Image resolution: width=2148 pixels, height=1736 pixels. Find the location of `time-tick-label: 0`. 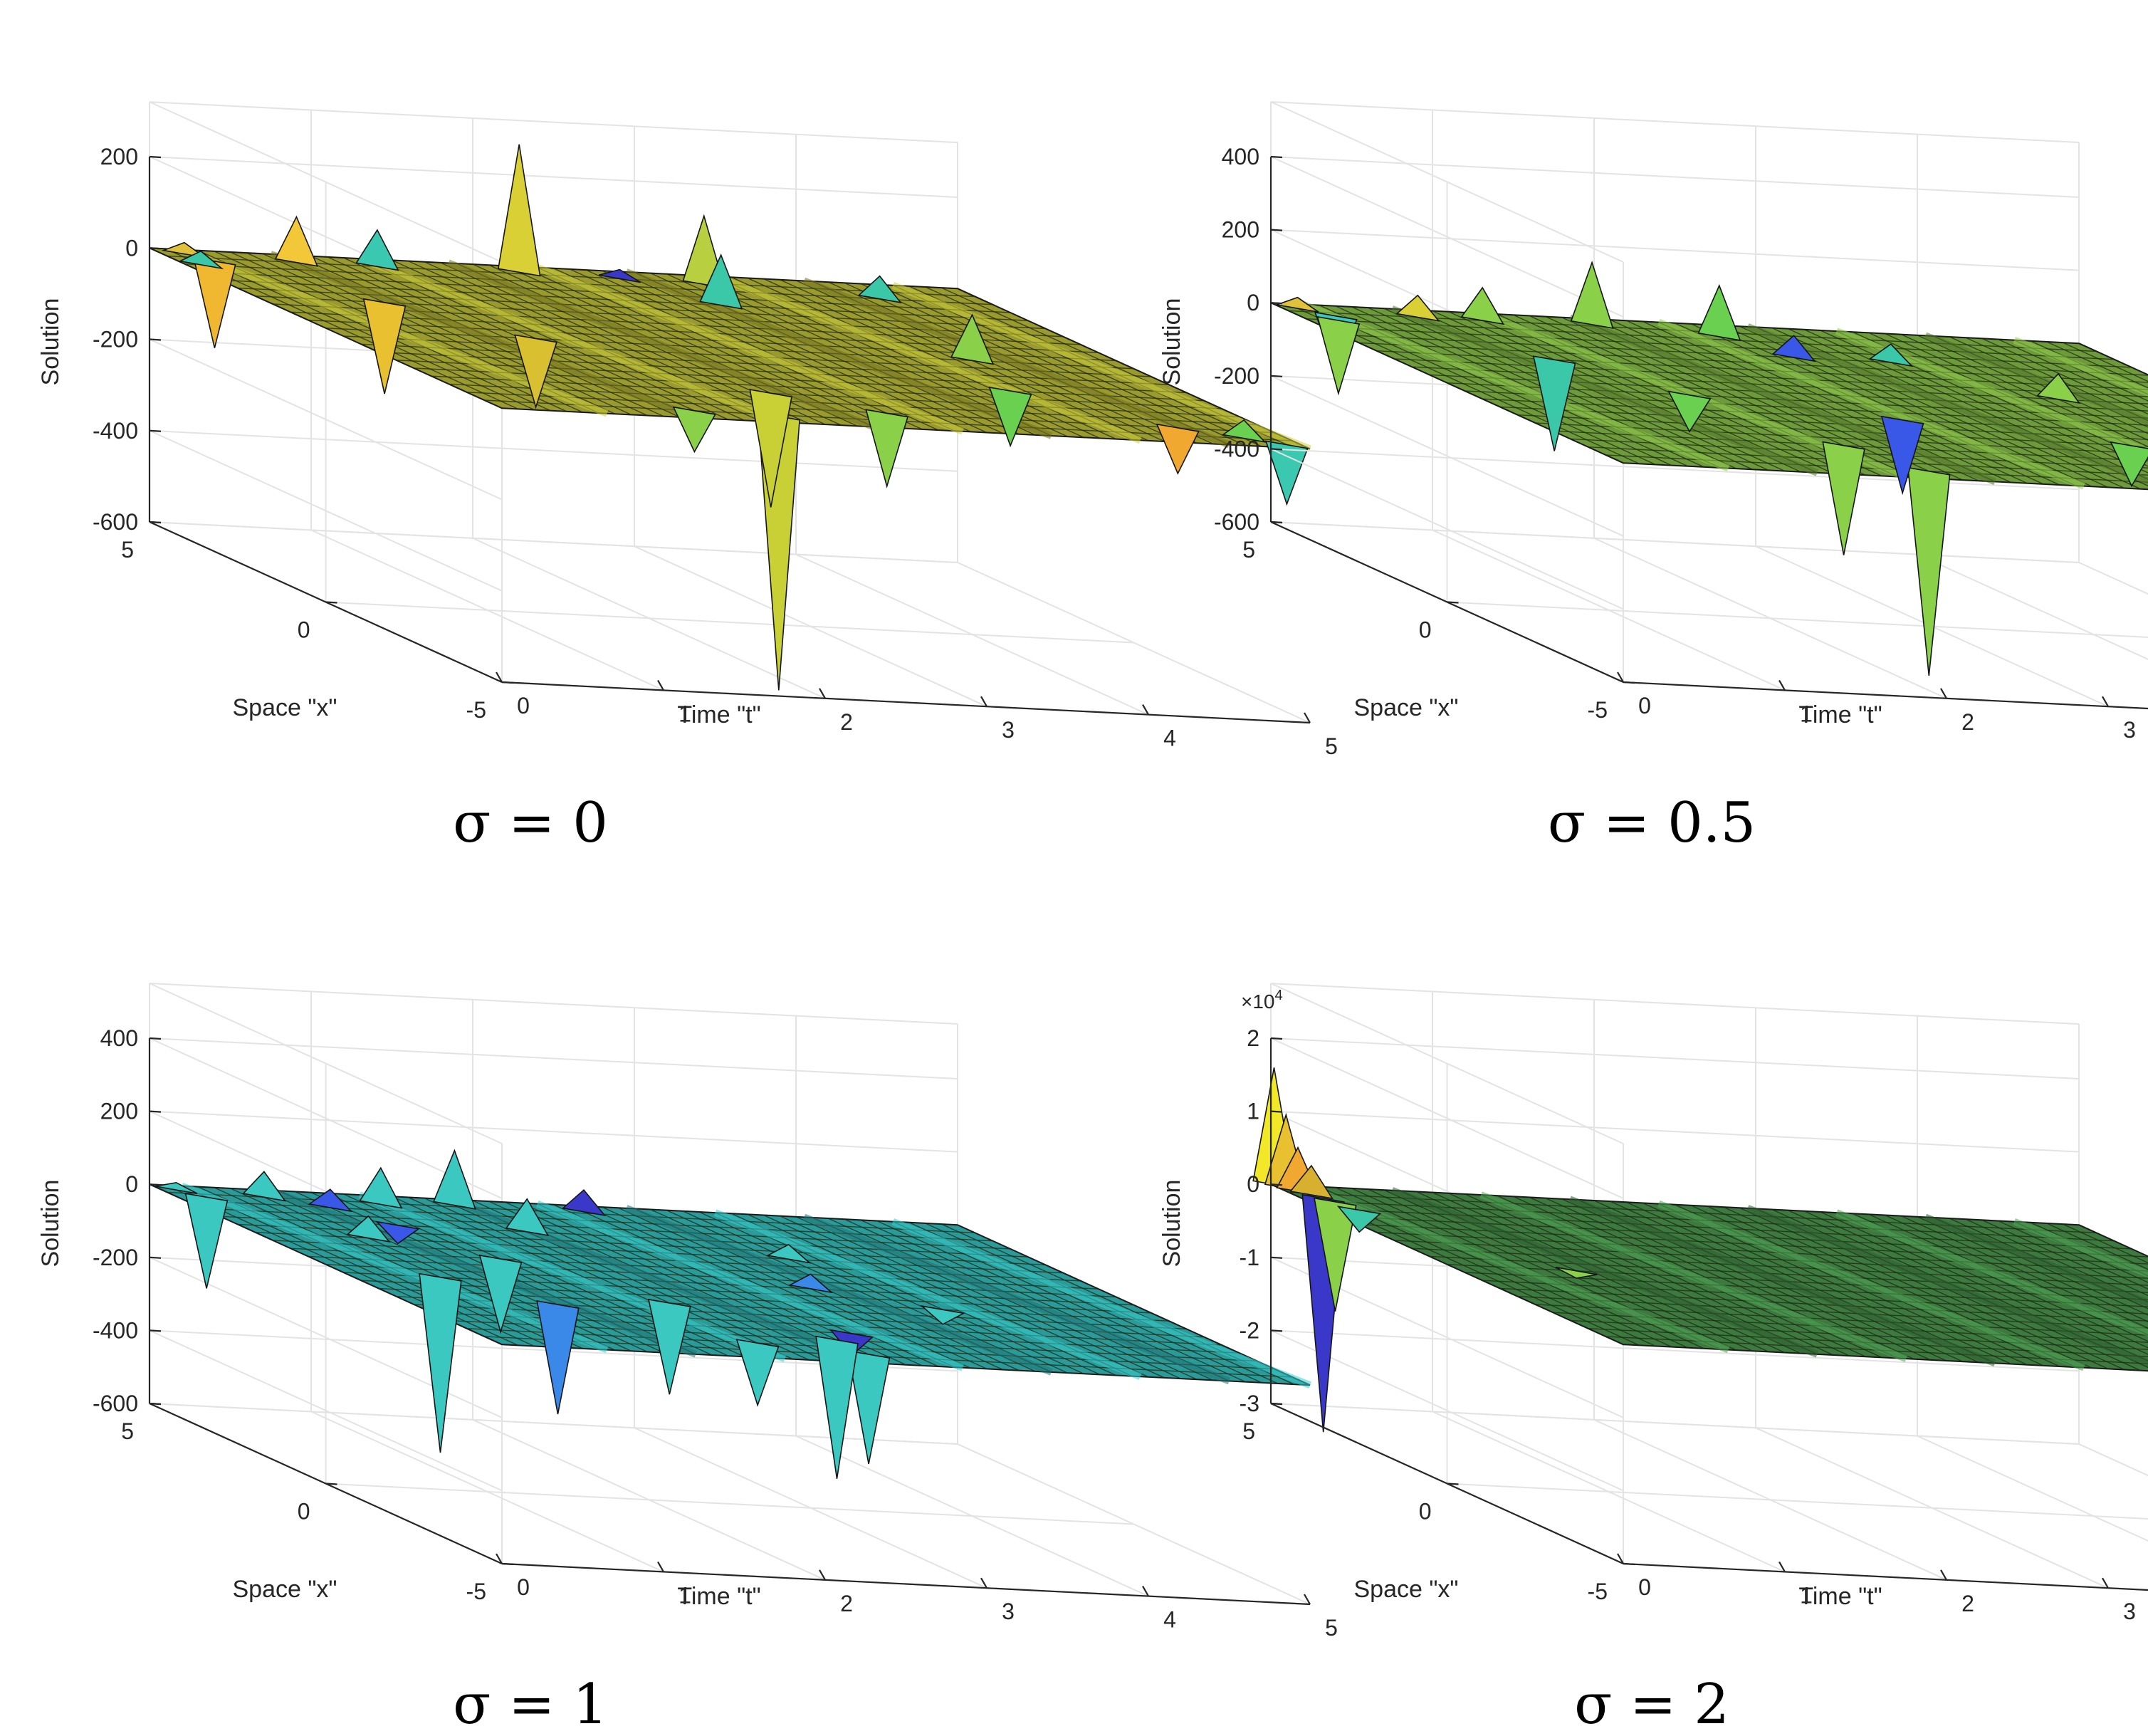

time-tick-label: 0 is located at coordinates (1644, 705).